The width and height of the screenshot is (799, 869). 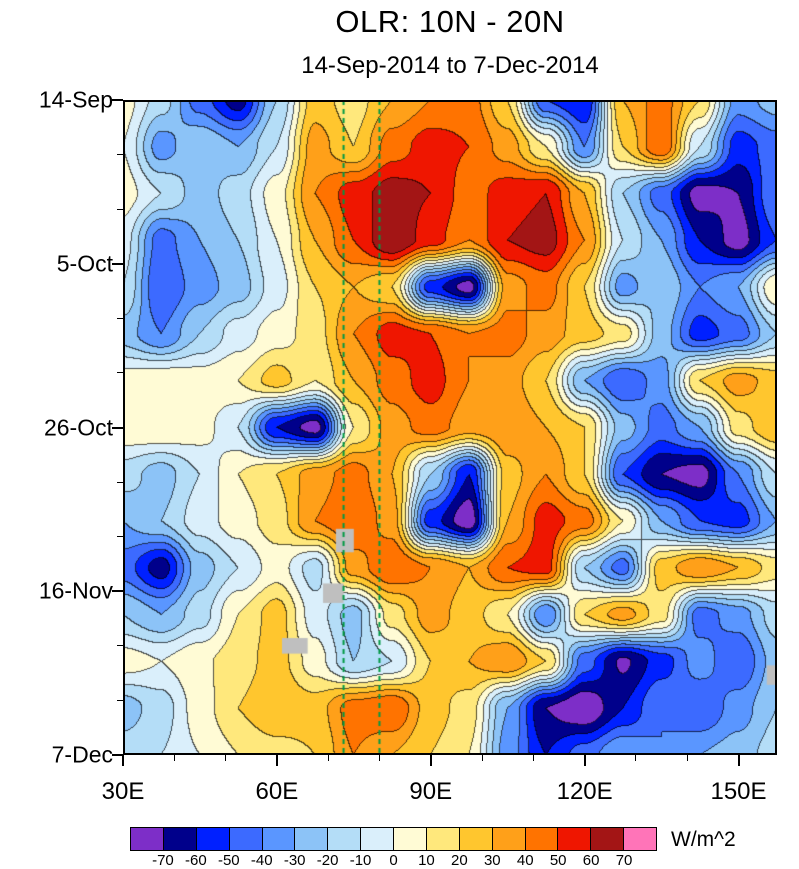 I want to click on colorbar-labels: -70 -60 -50 -40 -30 -20 -10 0 10 20 30 40 50 60 70, so click(x=393, y=860).